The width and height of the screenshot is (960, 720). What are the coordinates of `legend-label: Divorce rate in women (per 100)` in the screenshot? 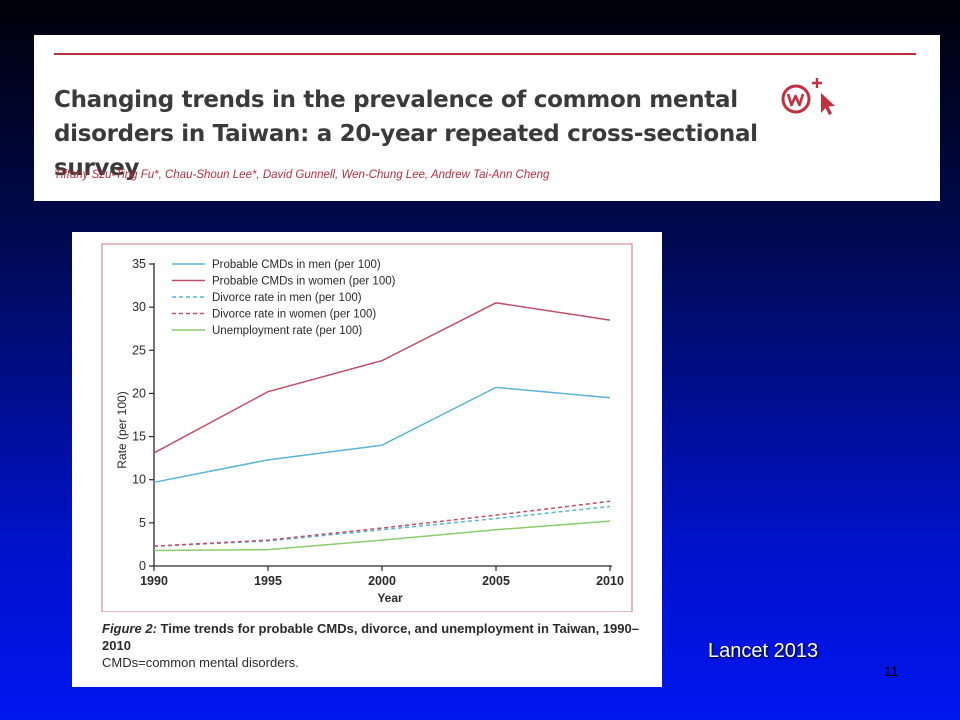 It's located at (294, 315).